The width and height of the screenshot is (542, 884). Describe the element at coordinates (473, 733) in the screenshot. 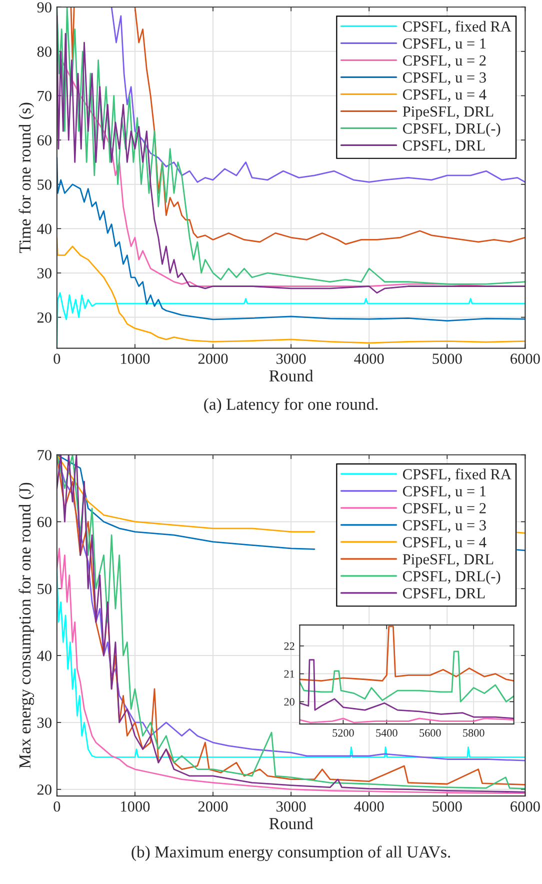

I see `x-tick-label: 5800` at that location.